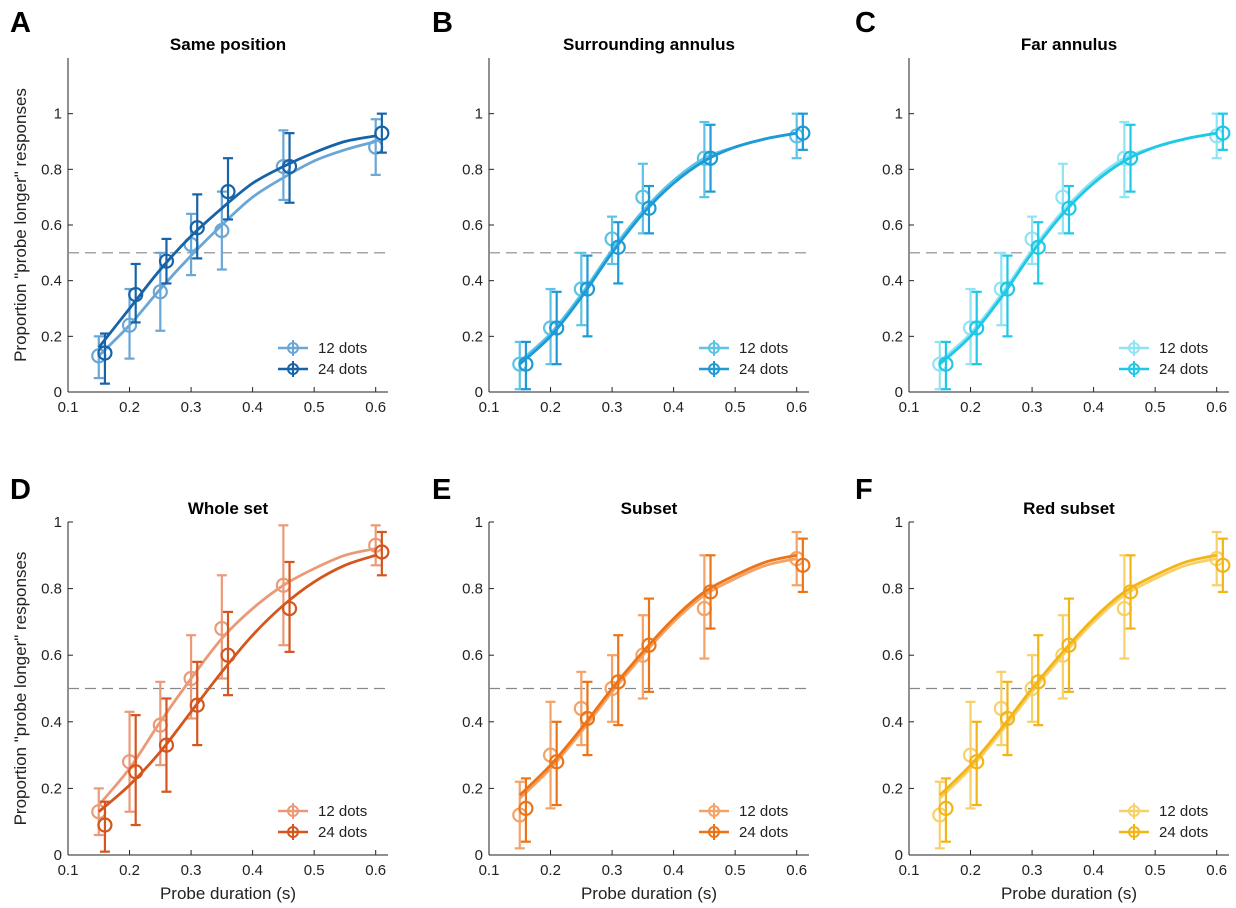  Describe the element at coordinates (228, 508) in the screenshot. I see `panel-title: Whole set` at that location.